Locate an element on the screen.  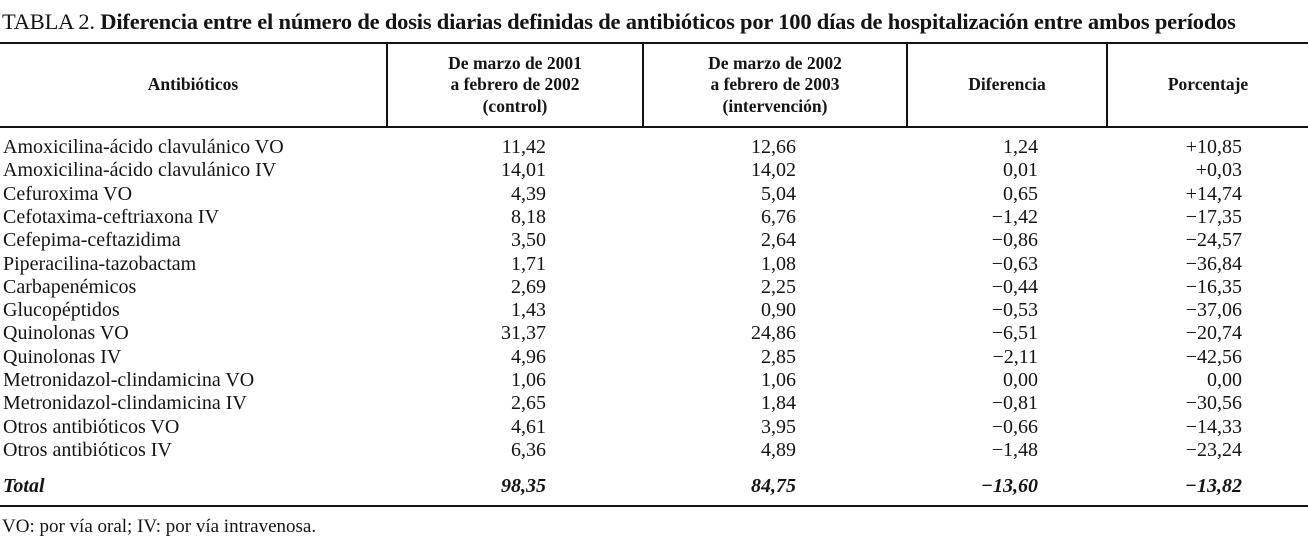
percentage-value-cell: −42,56 is located at coordinates (1213, 356).